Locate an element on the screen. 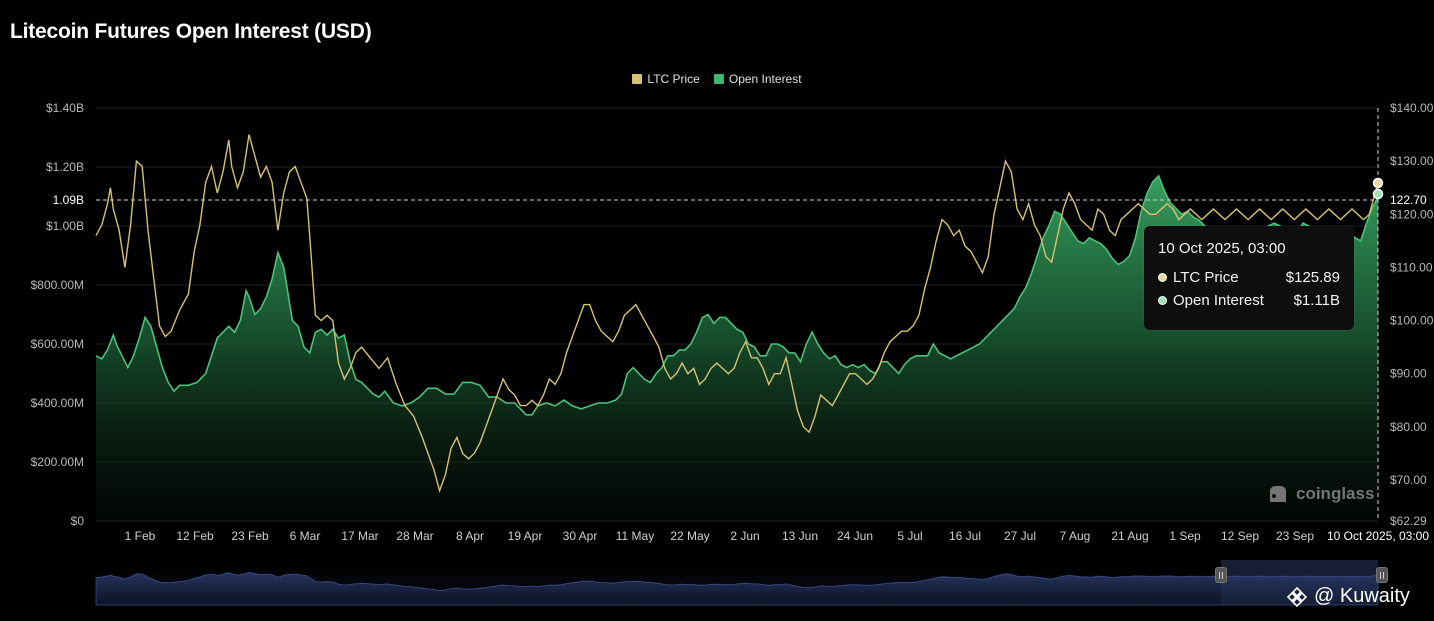 This screenshot has height=621, width=1434. tooltip-label-ltc-price: LTC Price is located at coordinates (1206, 277).